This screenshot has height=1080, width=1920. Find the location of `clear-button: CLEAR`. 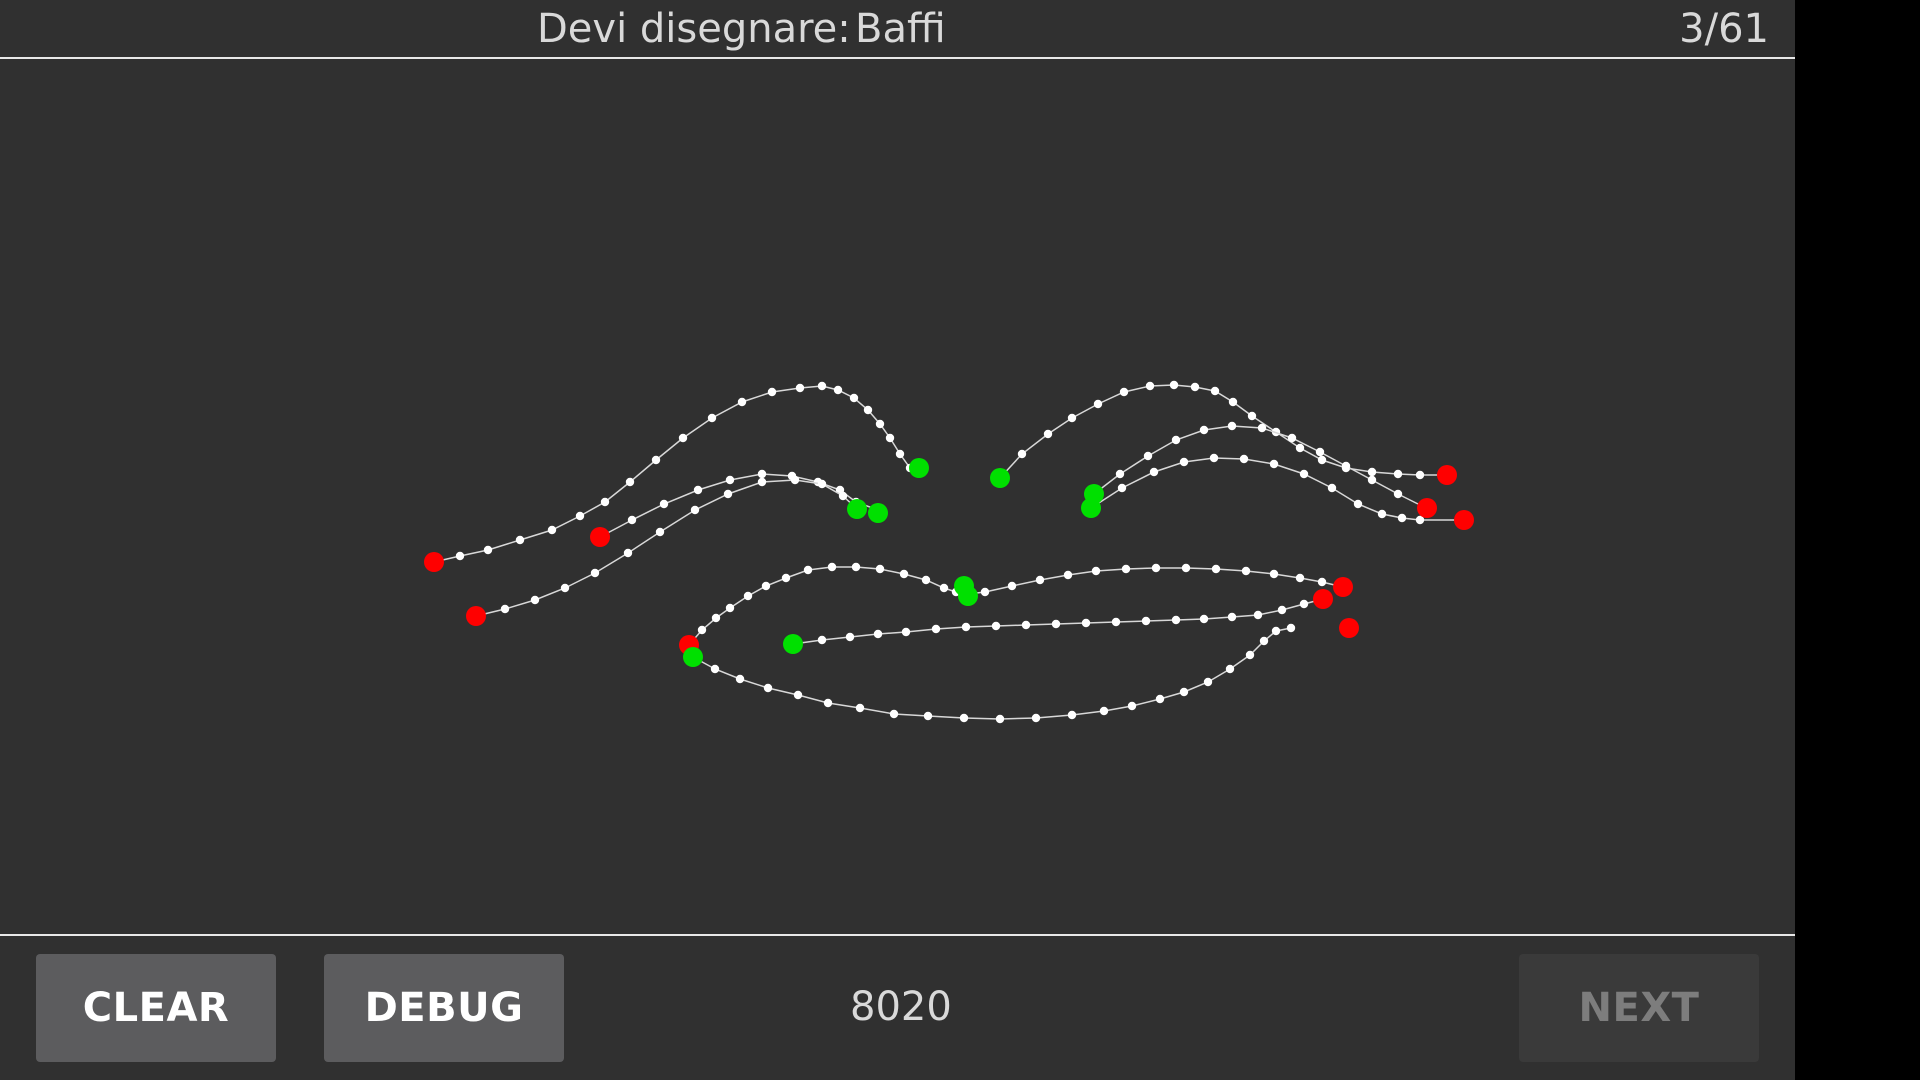

clear-button: CLEAR is located at coordinates (156, 1008).